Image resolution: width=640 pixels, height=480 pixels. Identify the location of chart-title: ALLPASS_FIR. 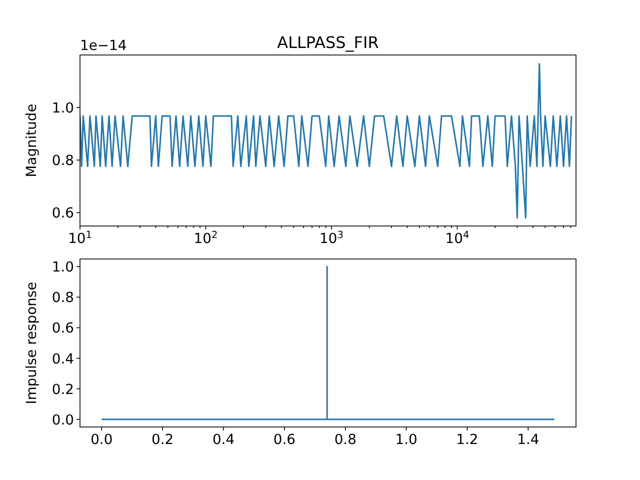
(328, 42).